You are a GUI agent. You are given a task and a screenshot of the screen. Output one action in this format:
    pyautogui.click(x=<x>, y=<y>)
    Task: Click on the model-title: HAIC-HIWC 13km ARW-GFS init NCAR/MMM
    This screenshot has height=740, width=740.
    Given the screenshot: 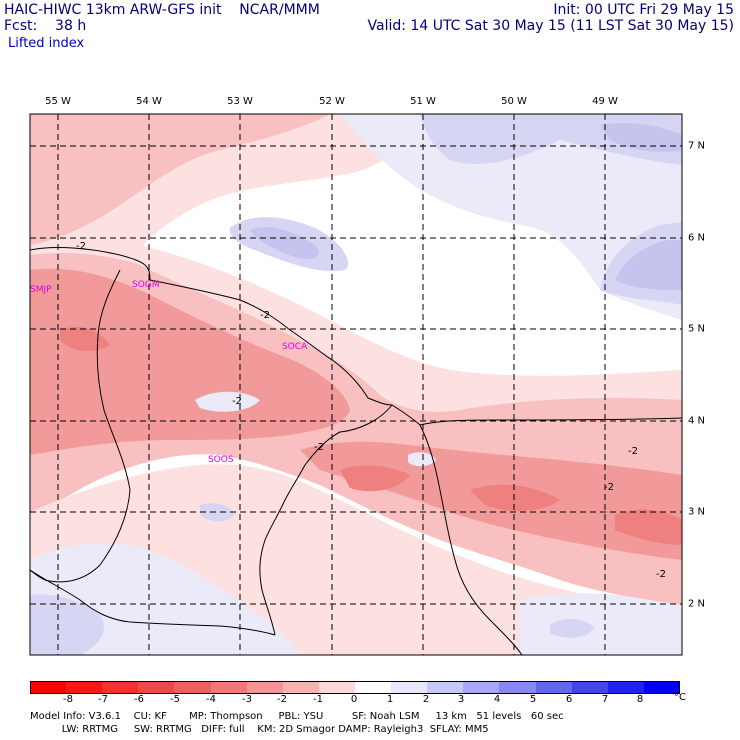 What is the action you would take?
    pyautogui.click(x=162, y=10)
    